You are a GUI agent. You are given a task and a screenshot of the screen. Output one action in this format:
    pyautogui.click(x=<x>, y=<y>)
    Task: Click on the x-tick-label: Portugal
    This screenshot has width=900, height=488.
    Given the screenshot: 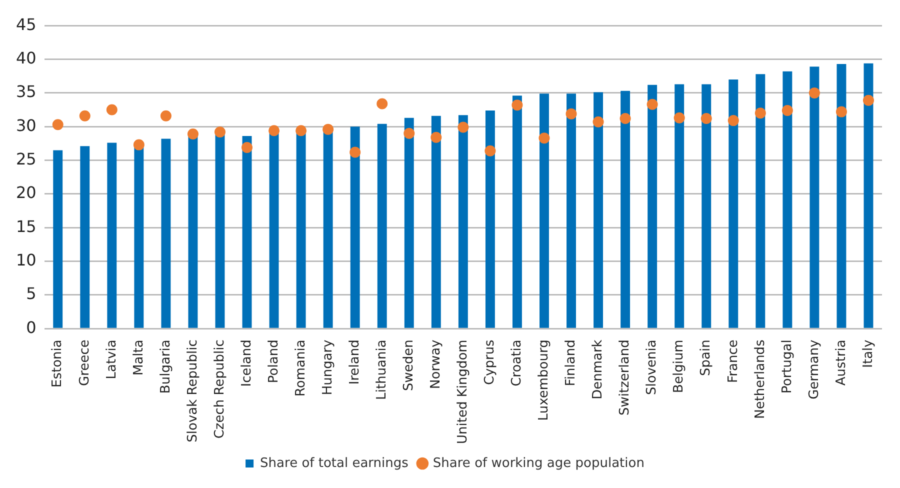 What is the action you would take?
    pyautogui.click(x=787, y=367)
    